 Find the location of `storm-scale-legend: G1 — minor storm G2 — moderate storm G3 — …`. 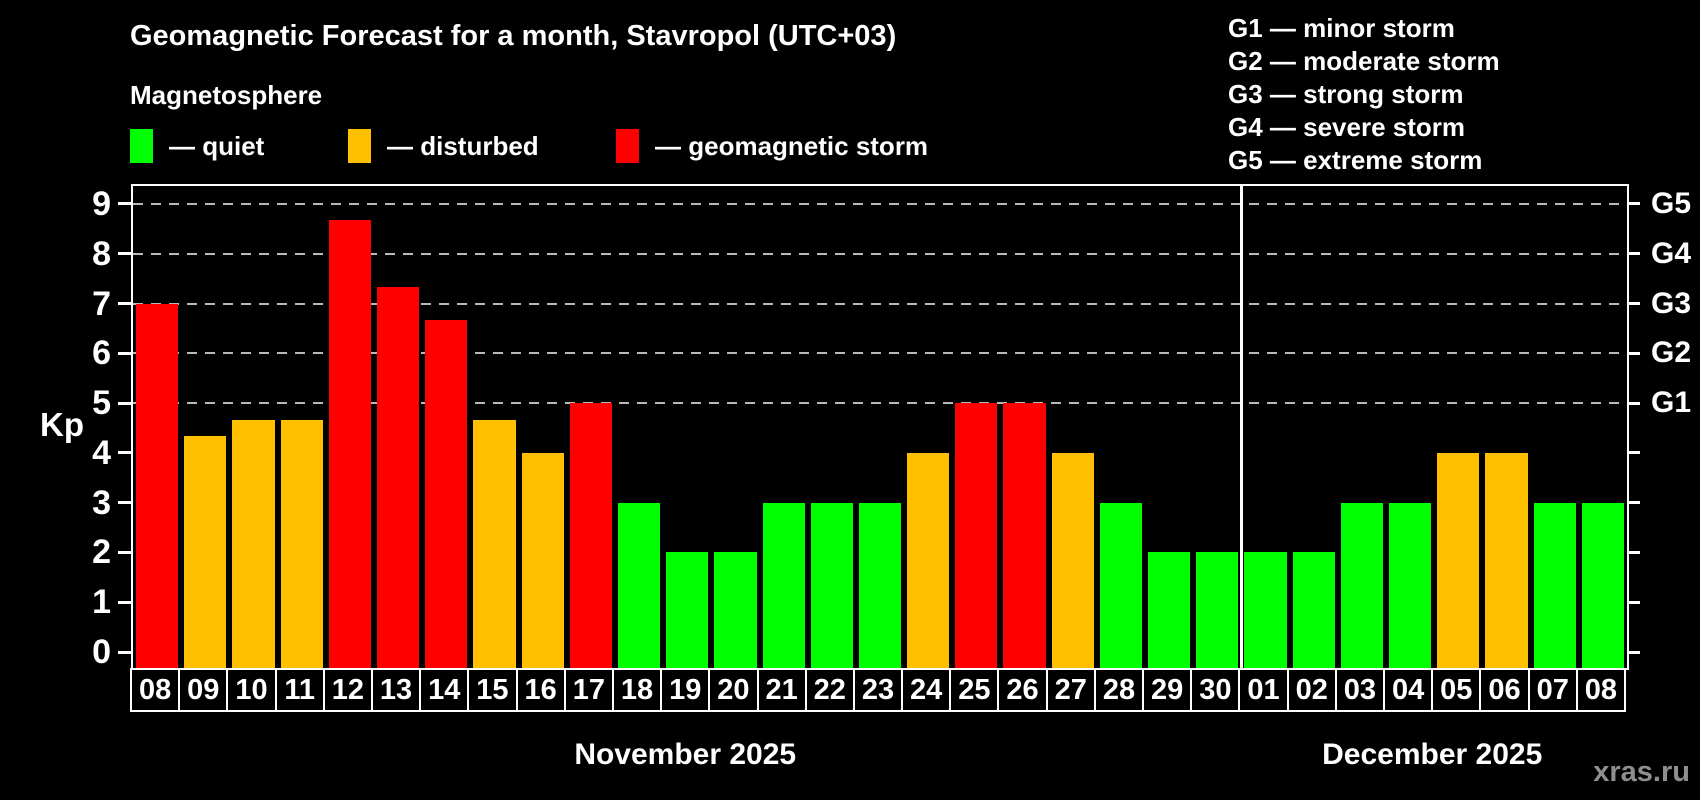

storm-scale-legend: G1 — minor storm G2 — moderate storm G3 — … is located at coordinates (1364, 94).